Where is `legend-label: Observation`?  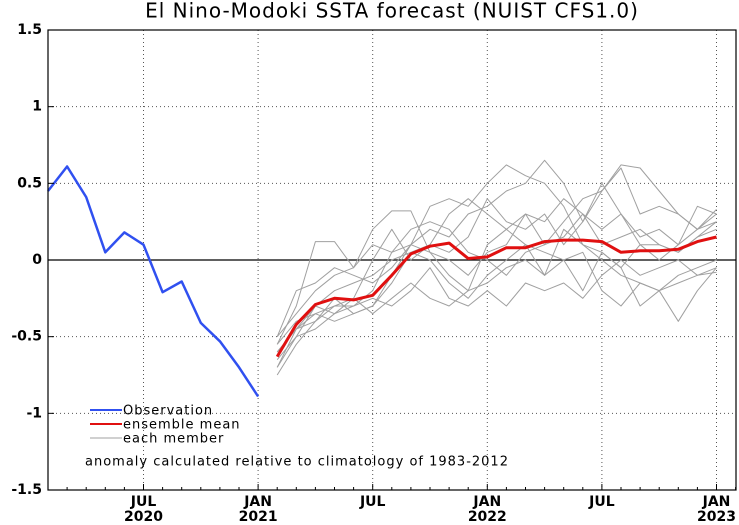
legend-label: Observation is located at coordinates (168, 411).